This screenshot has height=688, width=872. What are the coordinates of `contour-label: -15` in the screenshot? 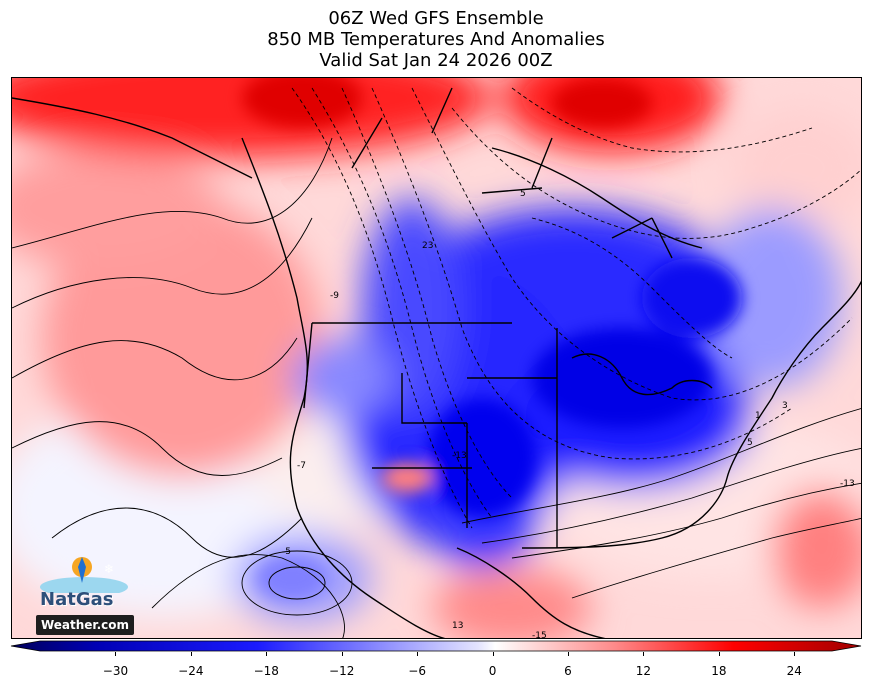 It's located at (539, 635).